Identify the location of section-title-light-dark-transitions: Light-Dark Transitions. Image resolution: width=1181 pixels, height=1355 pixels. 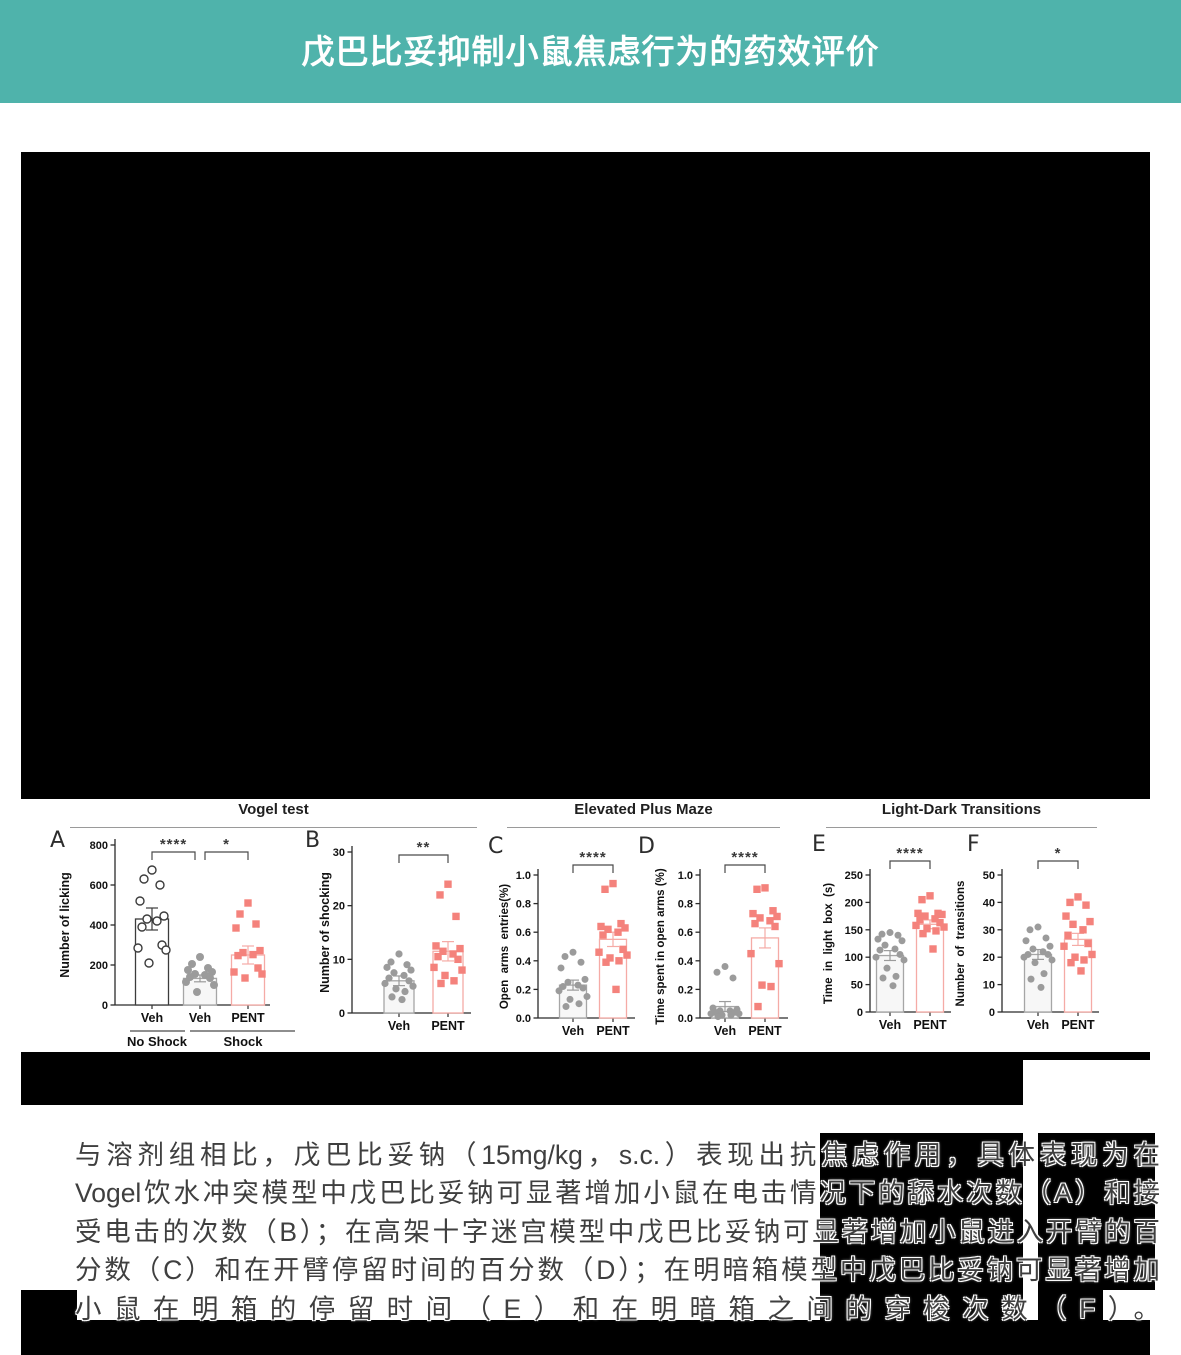
(961, 809).